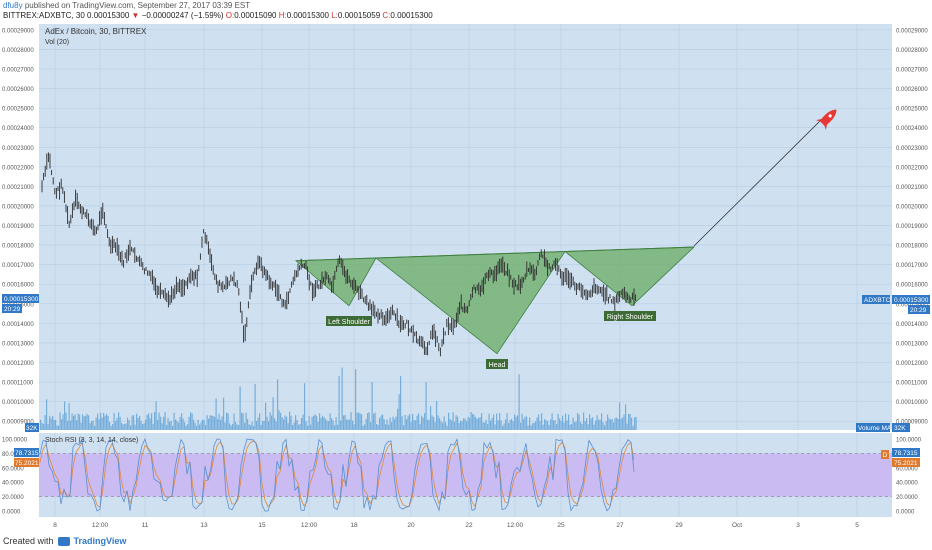  I want to click on y-tick-label-left: 0.00024000, so click(18, 129).